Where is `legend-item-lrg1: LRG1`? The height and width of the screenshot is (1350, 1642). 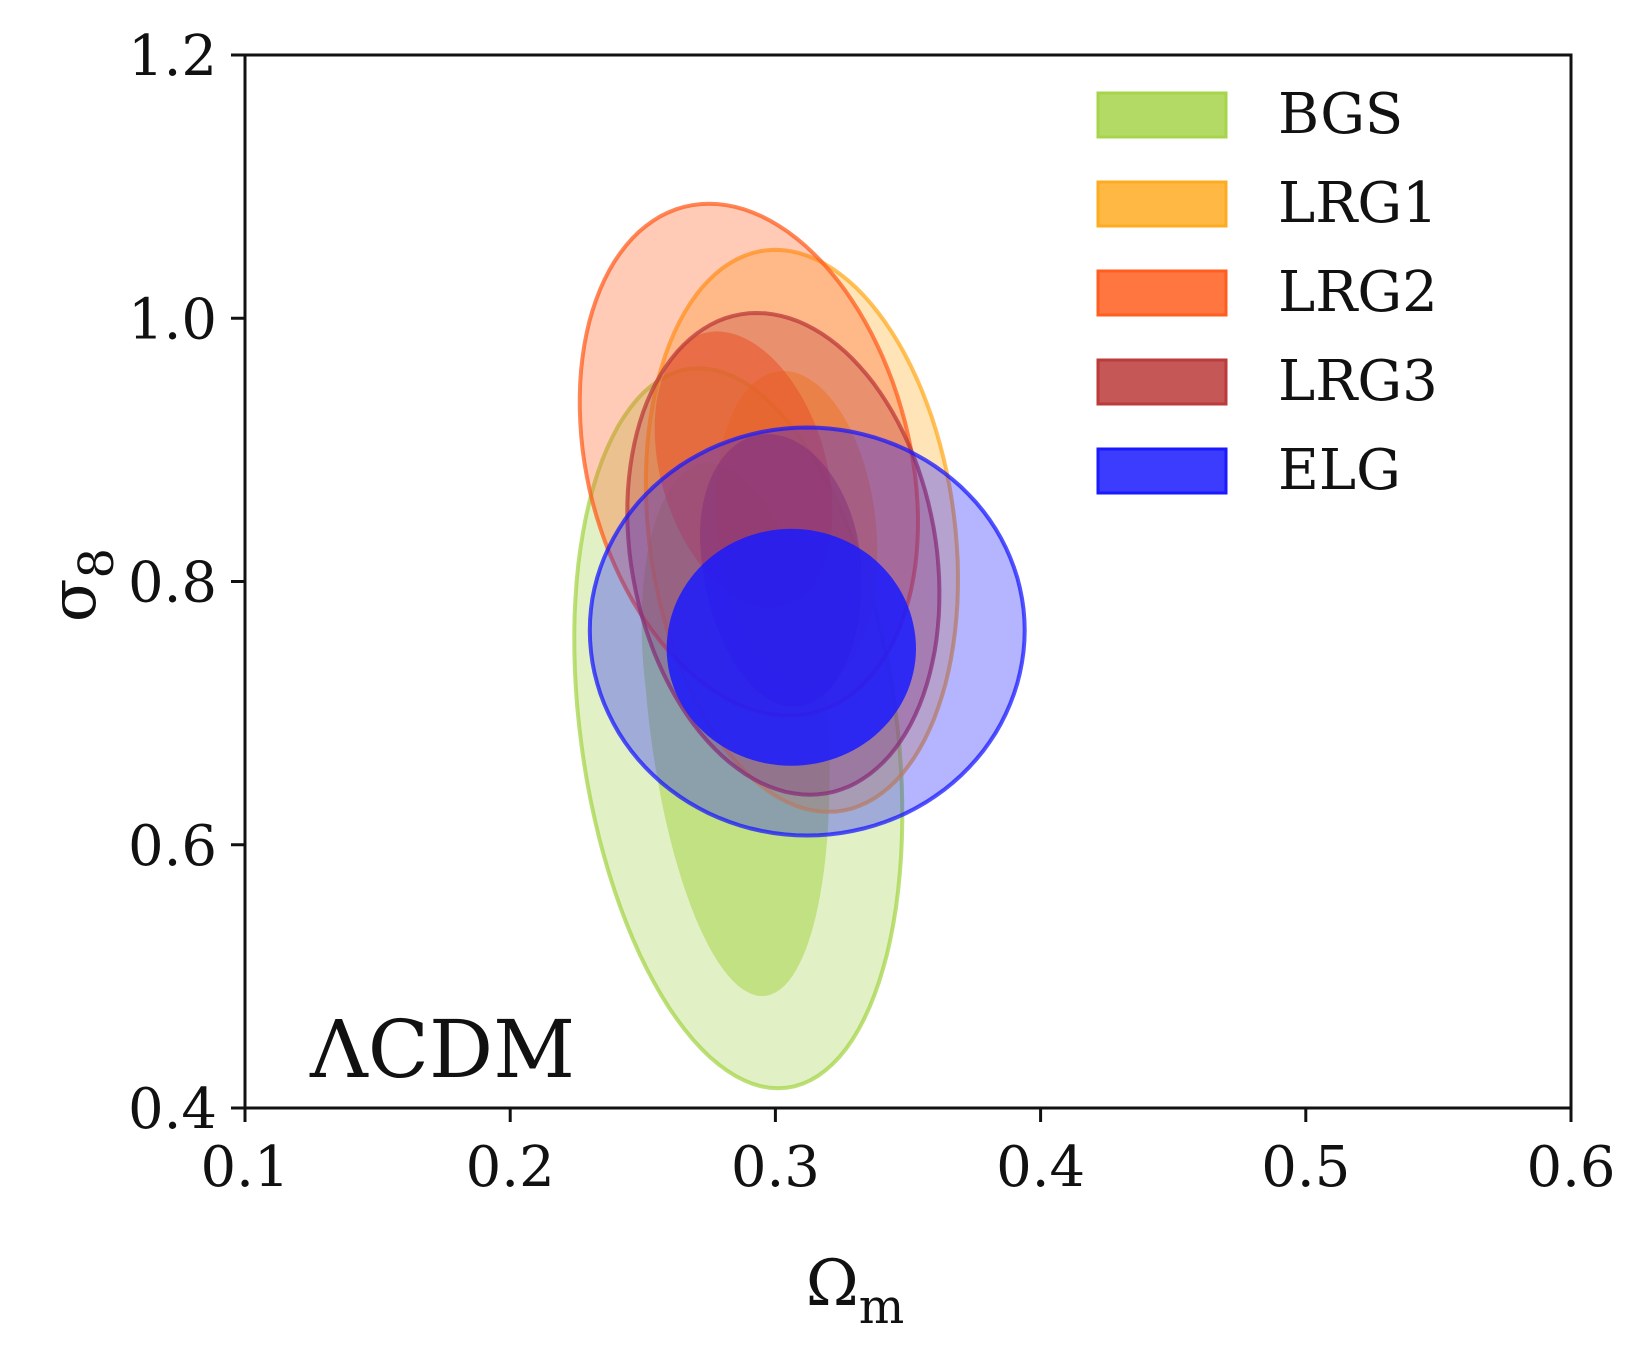 legend-item-lrg1: LRG1 is located at coordinates (1267, 203).